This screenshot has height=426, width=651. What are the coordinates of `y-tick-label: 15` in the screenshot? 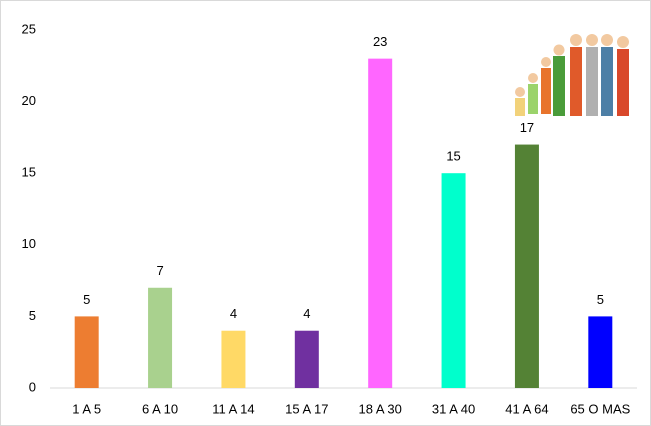 It's located at (29, 172).